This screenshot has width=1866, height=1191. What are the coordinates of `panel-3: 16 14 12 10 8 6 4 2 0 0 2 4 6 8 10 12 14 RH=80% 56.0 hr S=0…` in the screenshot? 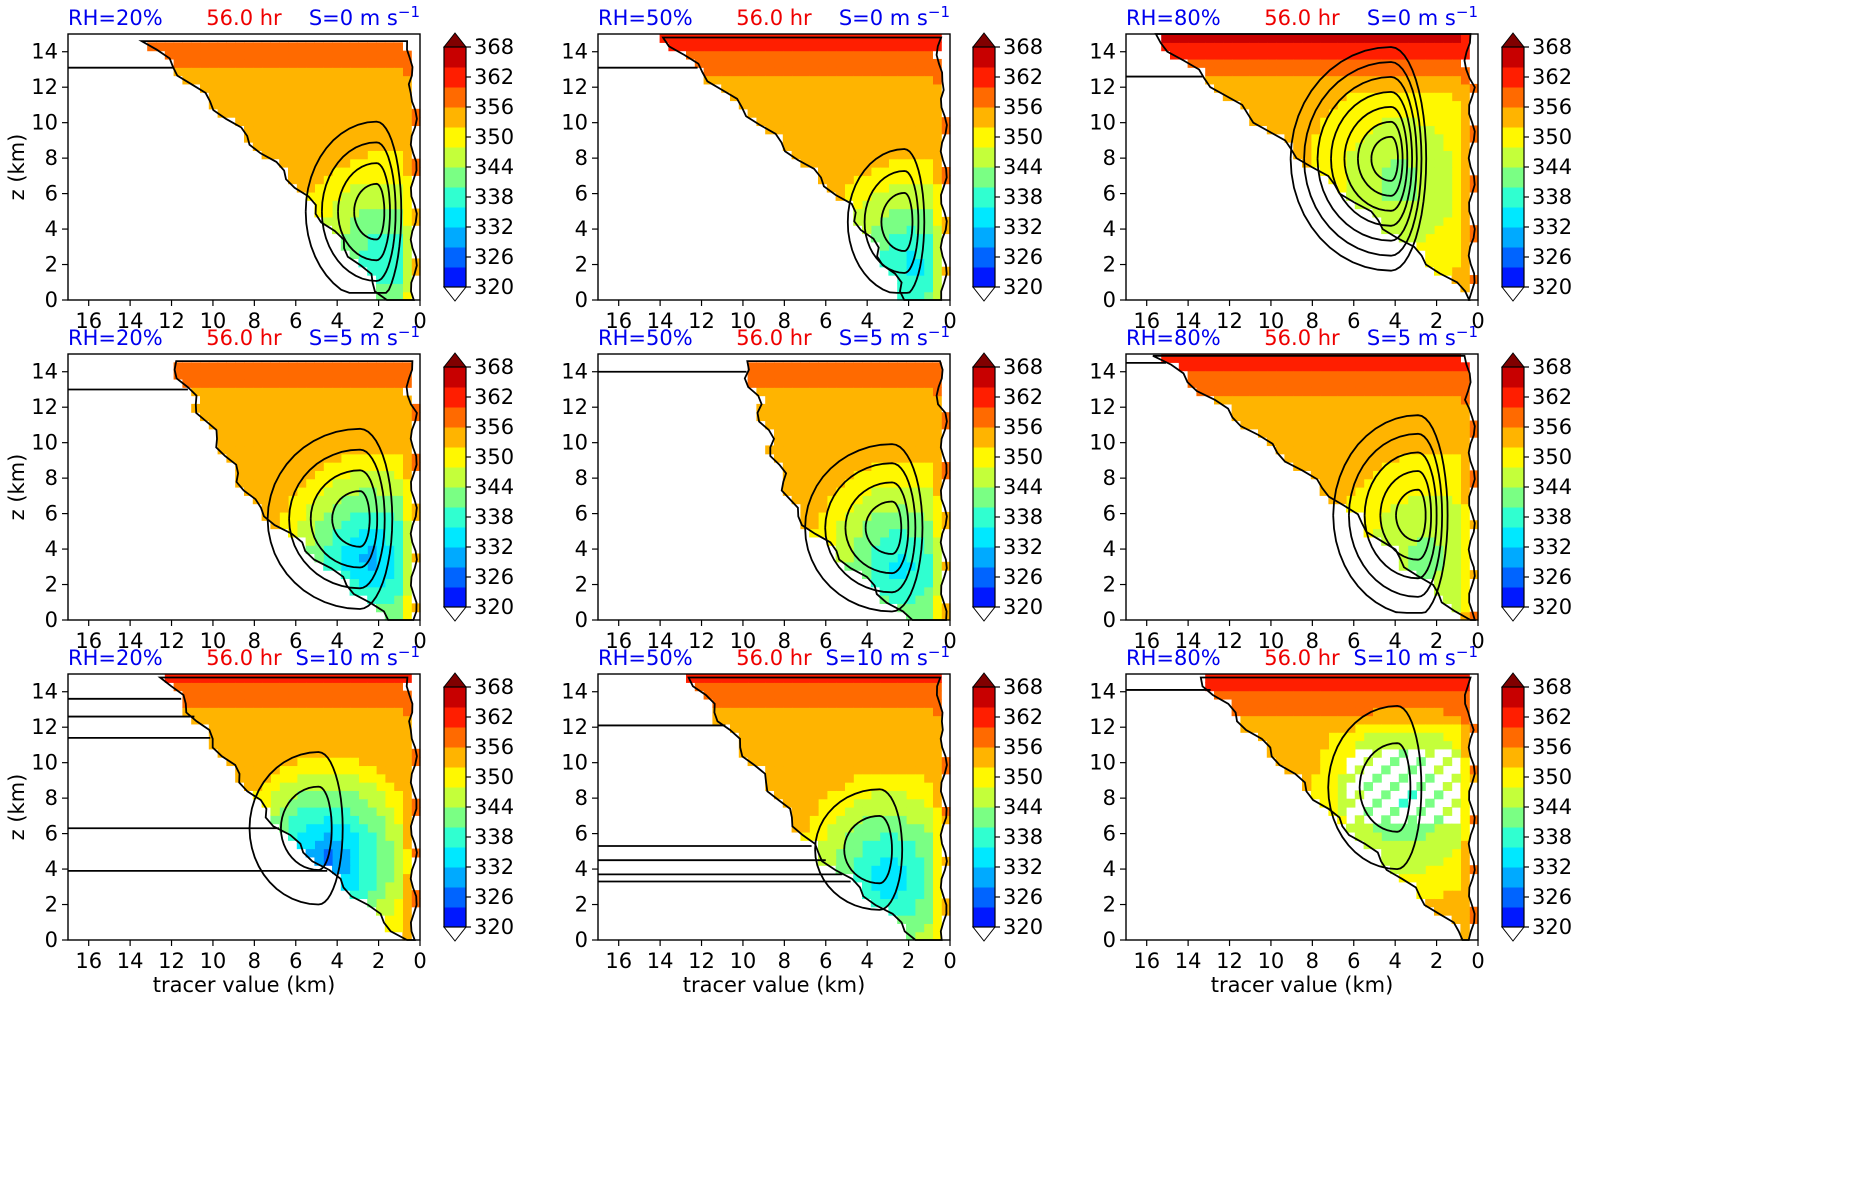 It's located at (1330, 168).